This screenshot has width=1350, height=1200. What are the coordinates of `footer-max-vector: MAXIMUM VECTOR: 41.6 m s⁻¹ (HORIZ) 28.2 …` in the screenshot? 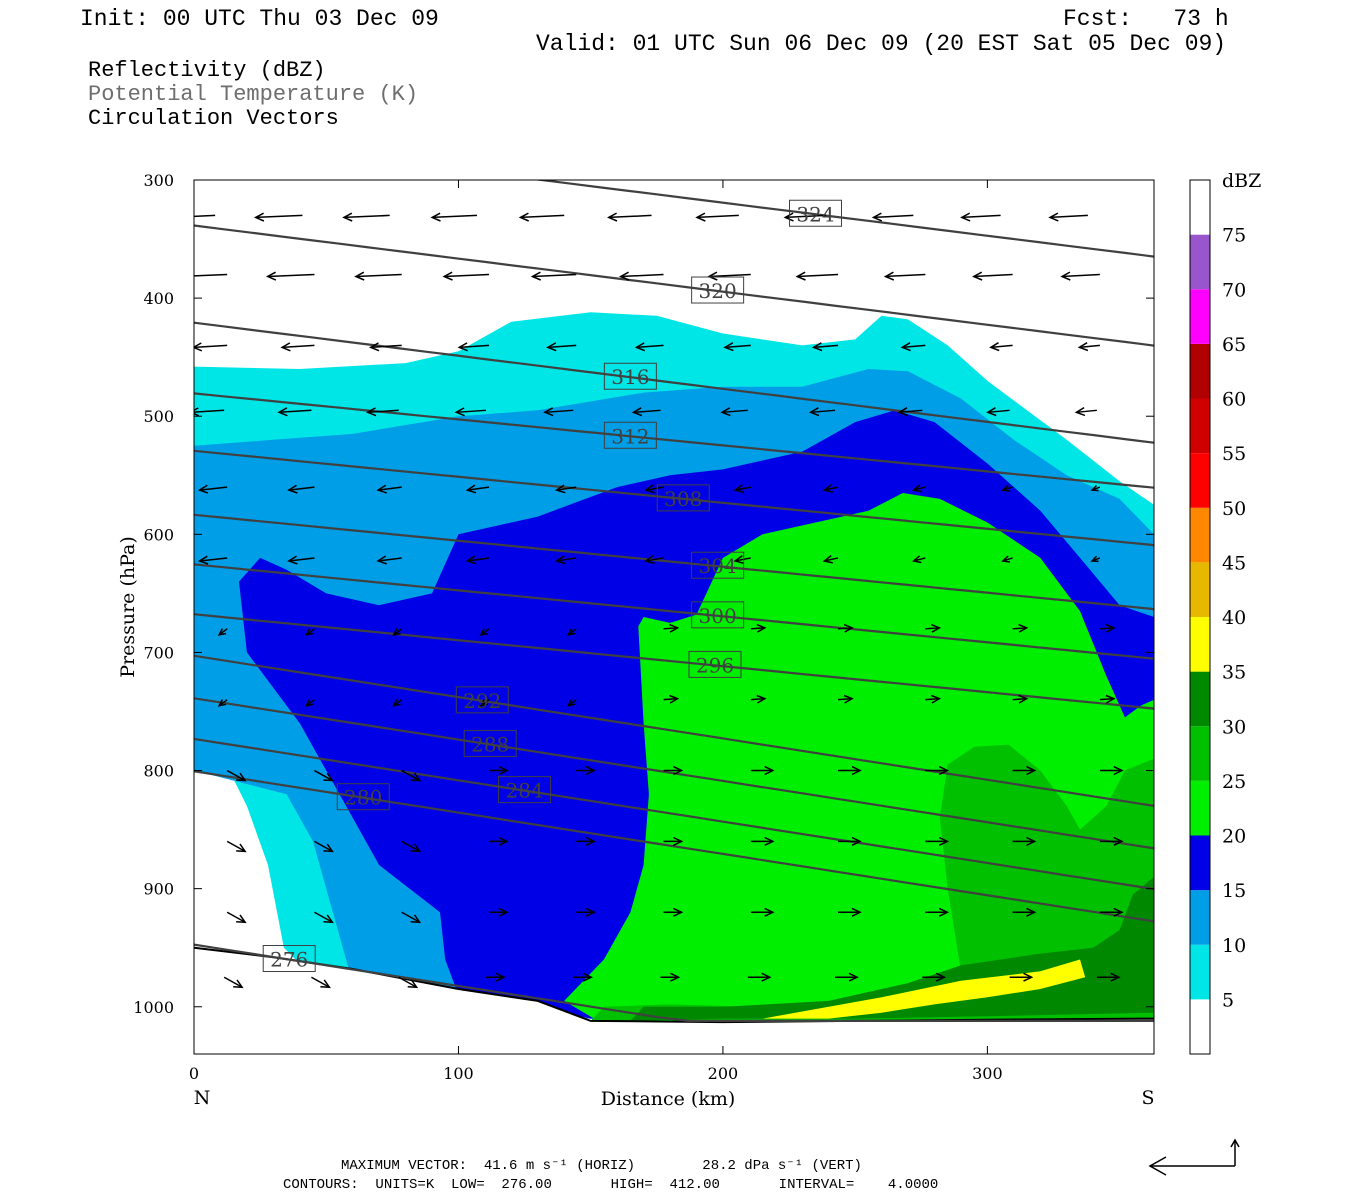 It's located at (601, 1166).